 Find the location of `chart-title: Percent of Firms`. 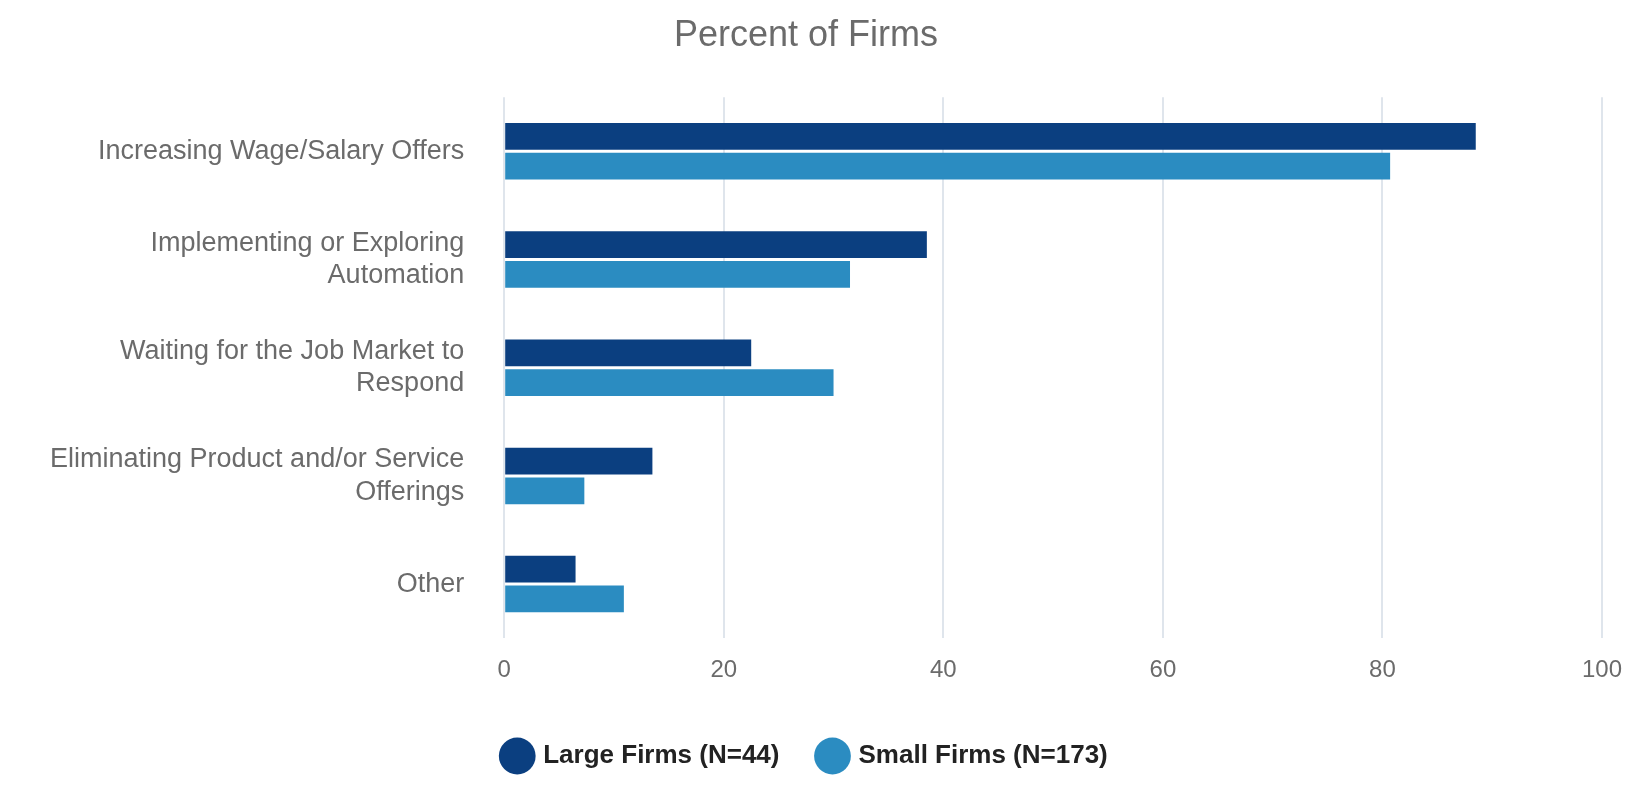

chart-title: Percent of Firms is located at coordinates (806, 33).